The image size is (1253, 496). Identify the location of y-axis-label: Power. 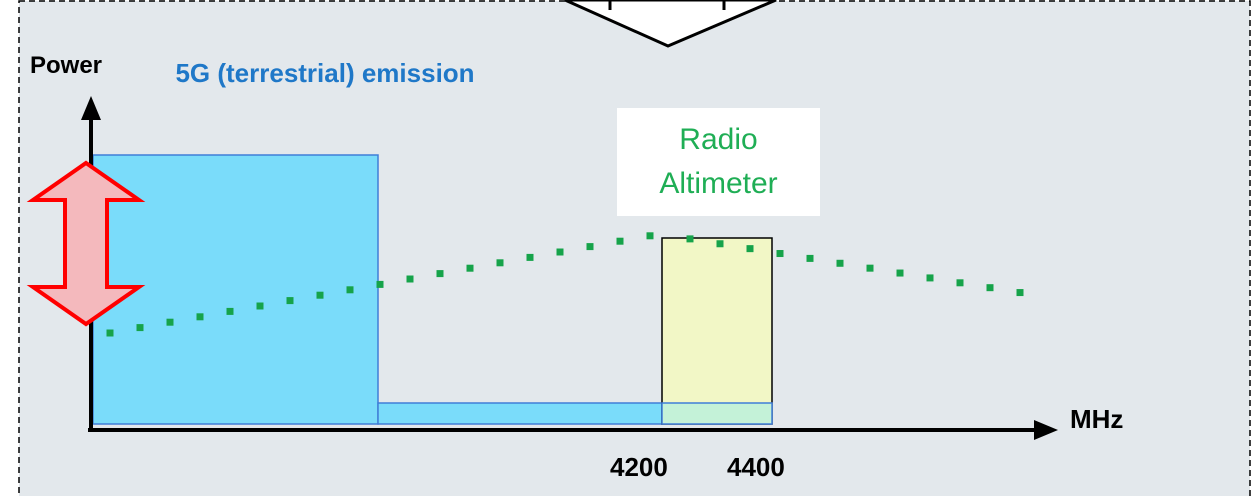
(66, 65).